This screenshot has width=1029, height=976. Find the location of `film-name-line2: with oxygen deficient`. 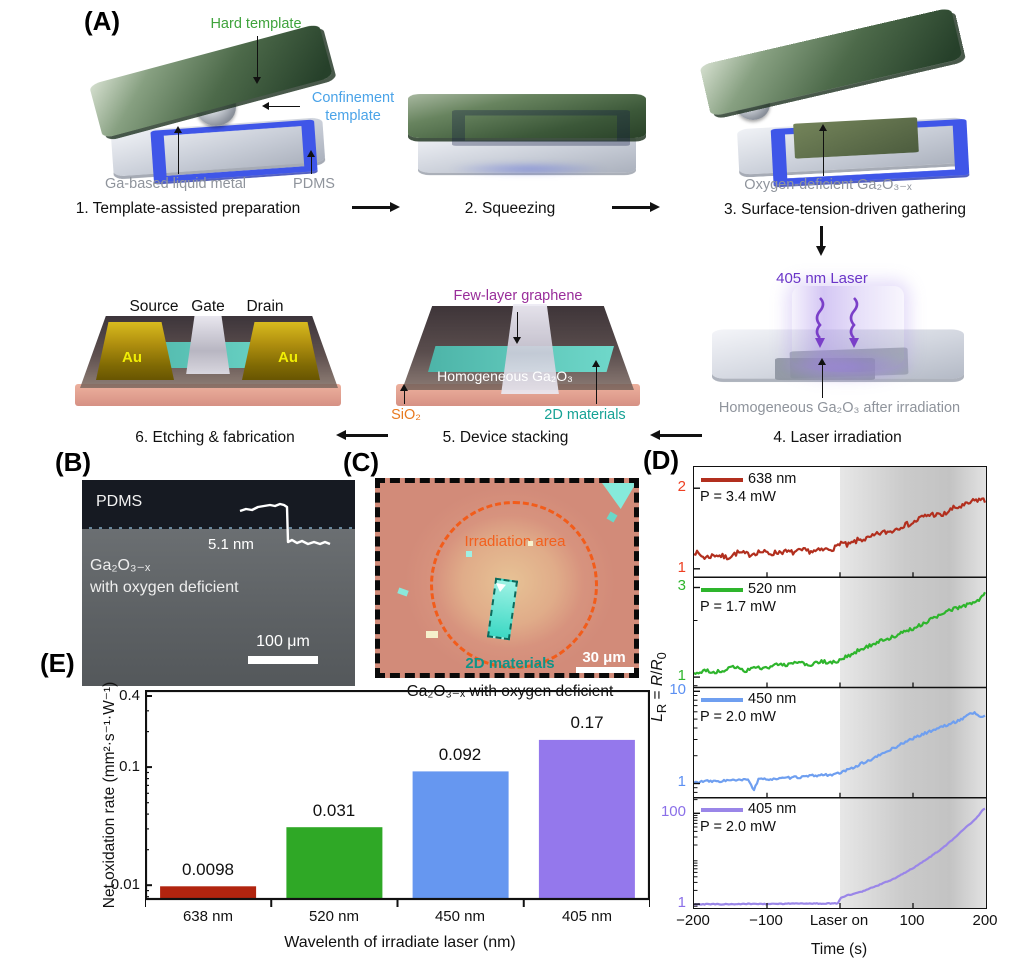

film-name-line2: with oxygen deficient is located at coordinates (164, 587).